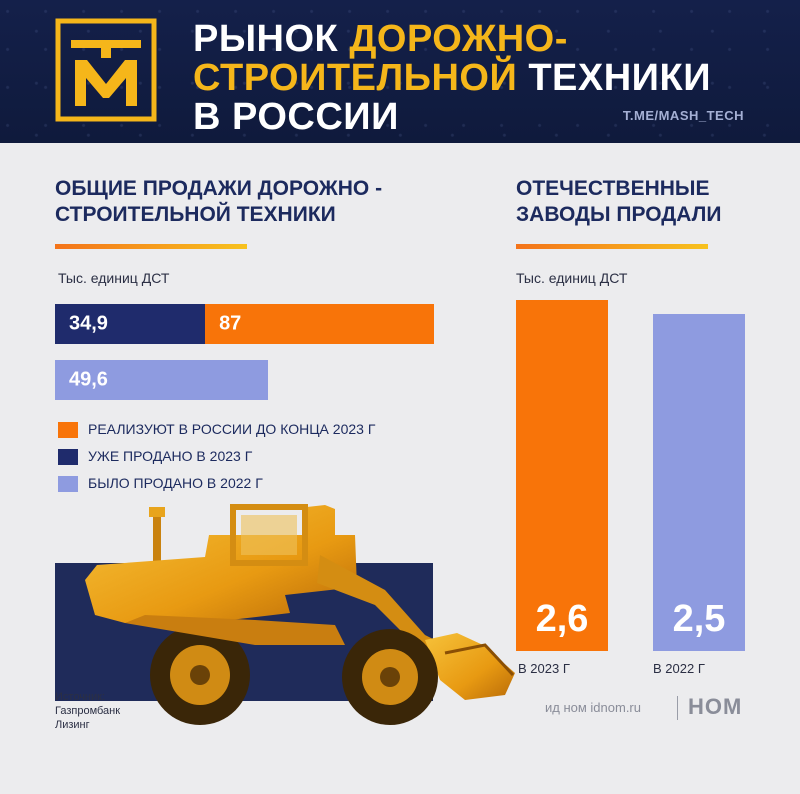  I want to click on legend-label: БЫЛО ПРОДАНО В 2022 Г, so click(175, 483).